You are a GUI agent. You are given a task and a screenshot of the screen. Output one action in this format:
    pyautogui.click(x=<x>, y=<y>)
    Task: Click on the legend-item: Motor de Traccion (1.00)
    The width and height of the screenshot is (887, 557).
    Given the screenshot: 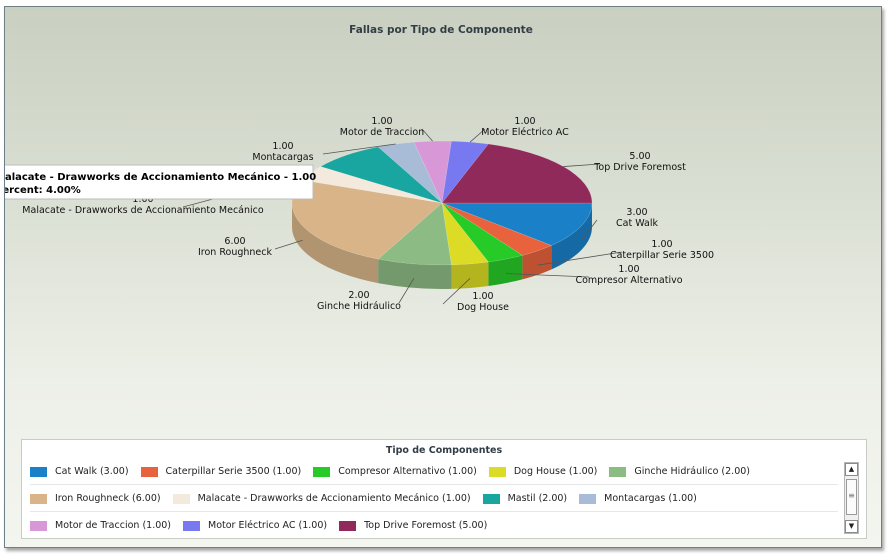 What is the action you would take?
    pyautogui.click(x=100, y=525)
    